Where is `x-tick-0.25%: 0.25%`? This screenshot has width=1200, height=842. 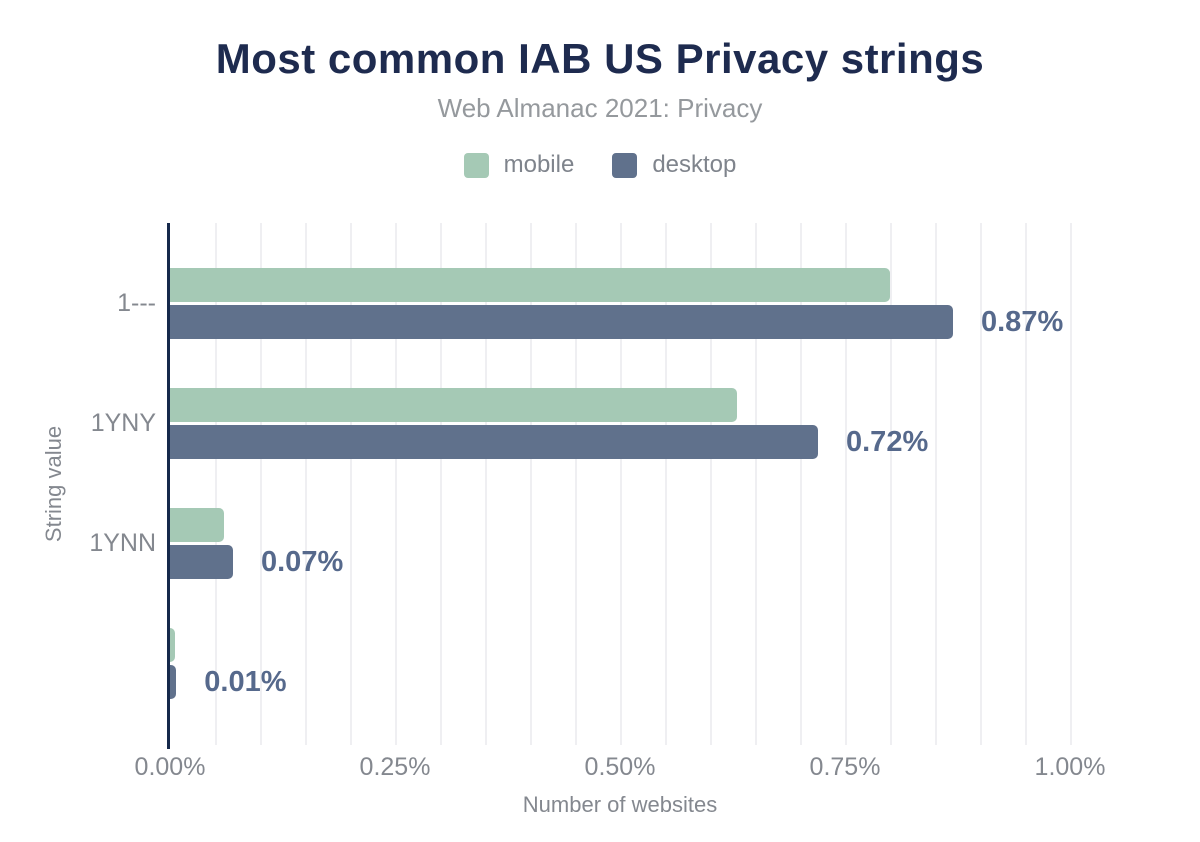 x-tick-0.25%: 0.25% is located at coordinates (395, 767).